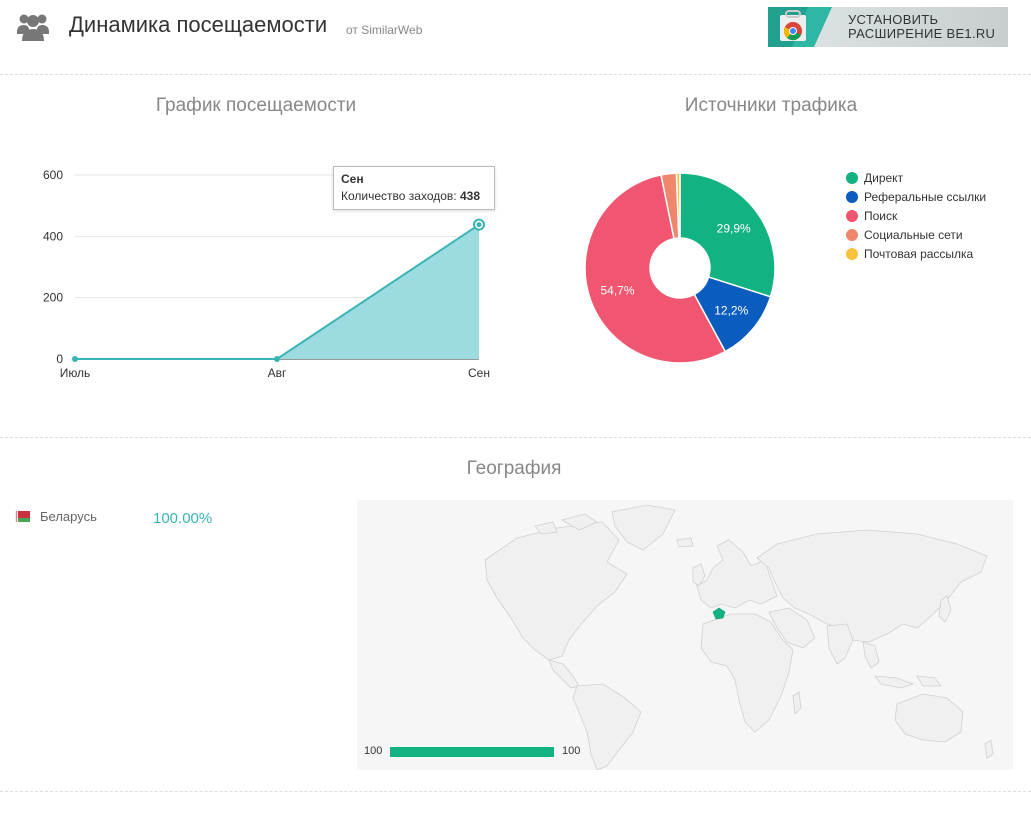 The height and width of the screenshot is (813, 1031). Describe the element at coordinates (22, 516) in the screenshot. I see `belarus-flag-icon` at that location.